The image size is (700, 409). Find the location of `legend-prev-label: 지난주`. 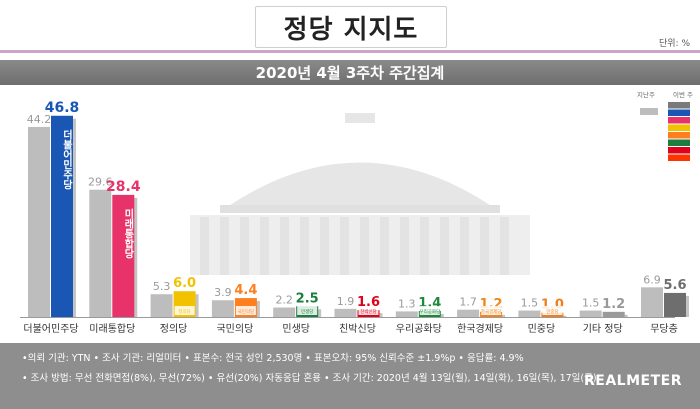

legend-prev-label: 지난주 is located at coordinates (646, 94).